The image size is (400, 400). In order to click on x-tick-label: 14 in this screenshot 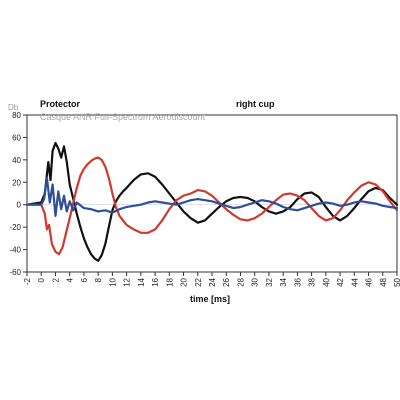, I will do `click(141, 281)`.